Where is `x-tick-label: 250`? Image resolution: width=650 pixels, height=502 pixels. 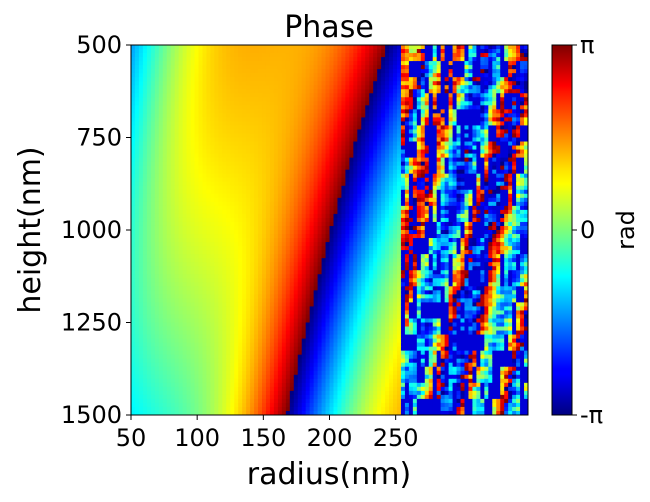 x-tick-label: 250 is located at coordinates (396, 438).